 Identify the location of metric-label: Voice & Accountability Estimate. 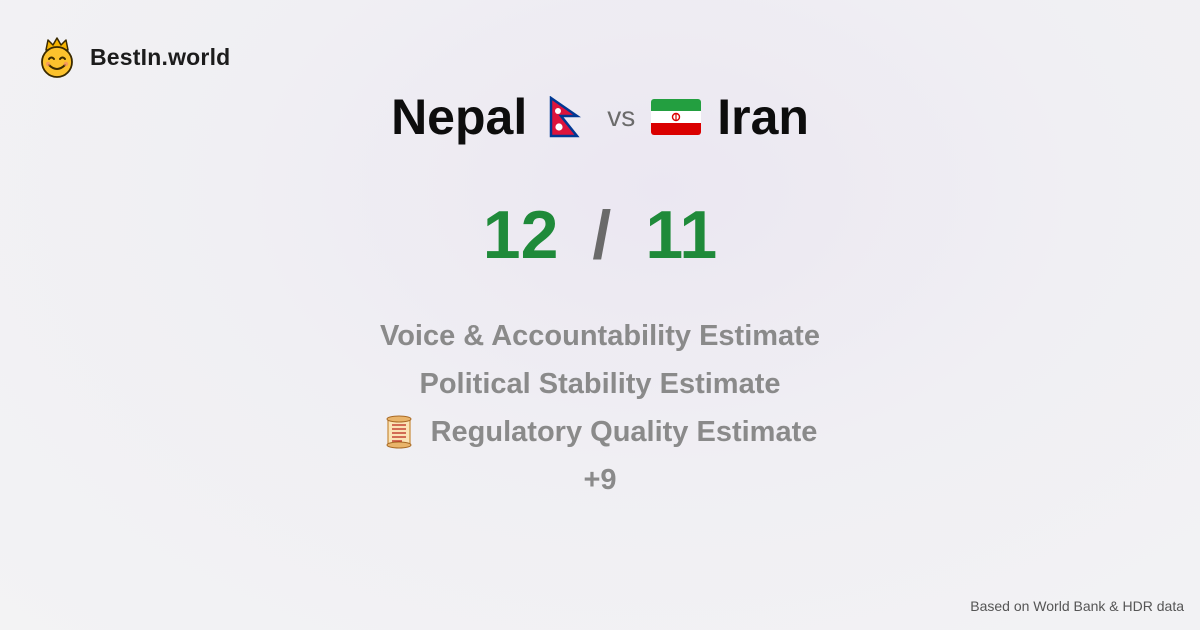
(600, 336).